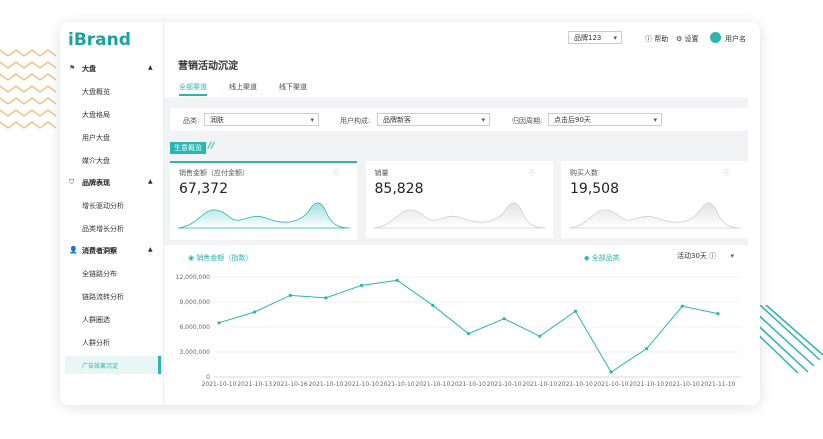 This screenshot has width=823, height=439. I want to click on kpi-value: 19,508, so click(594, 189).